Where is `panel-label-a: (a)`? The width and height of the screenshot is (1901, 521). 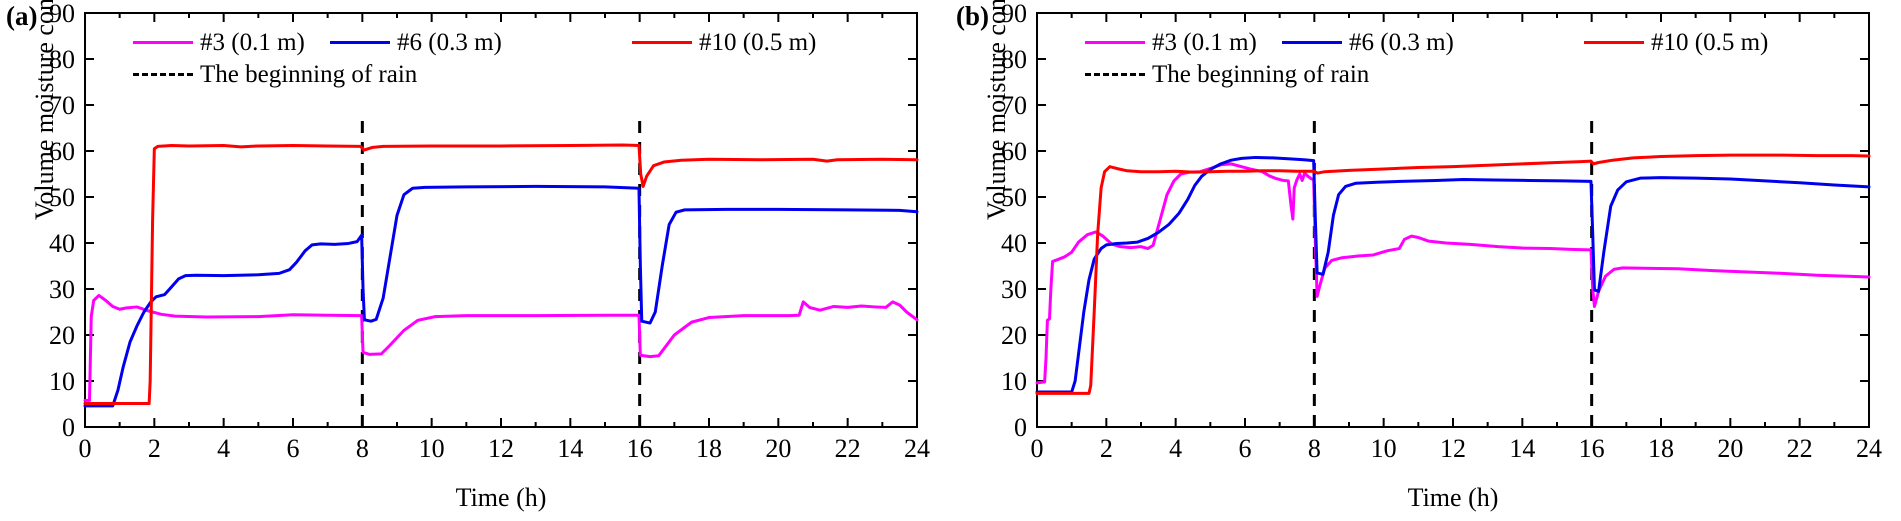 panel-label-a: (a) is located at coordinates (22, 16).